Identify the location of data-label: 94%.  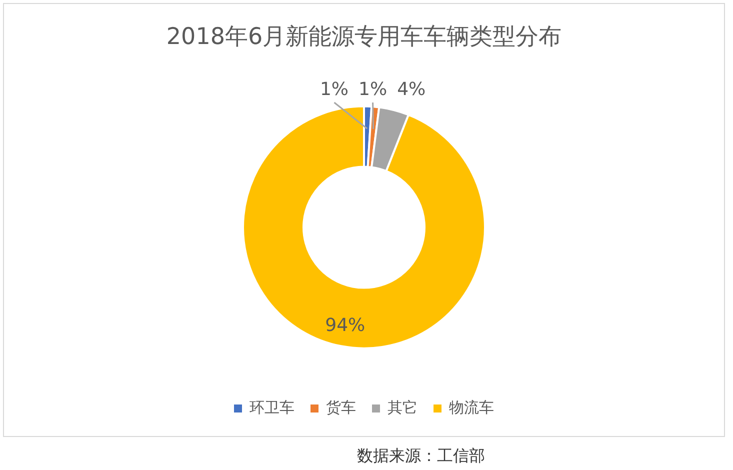
(345, 325).